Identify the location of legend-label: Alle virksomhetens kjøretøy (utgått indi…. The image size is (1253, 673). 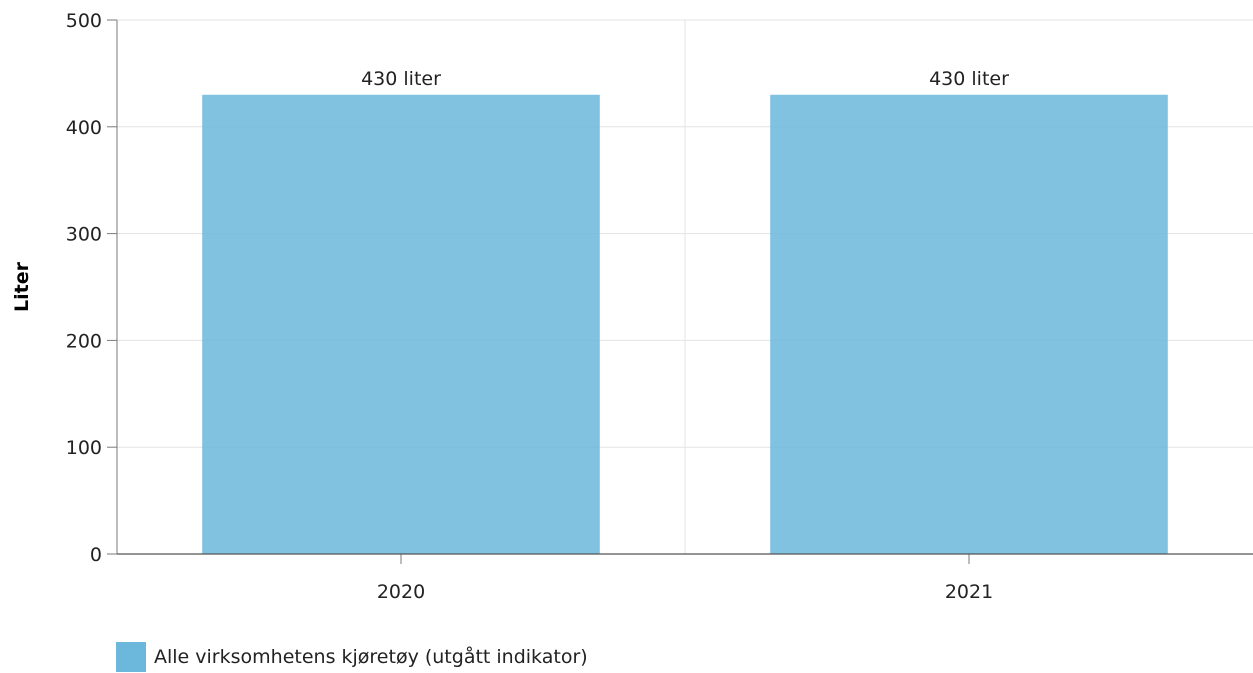
(371, 657).